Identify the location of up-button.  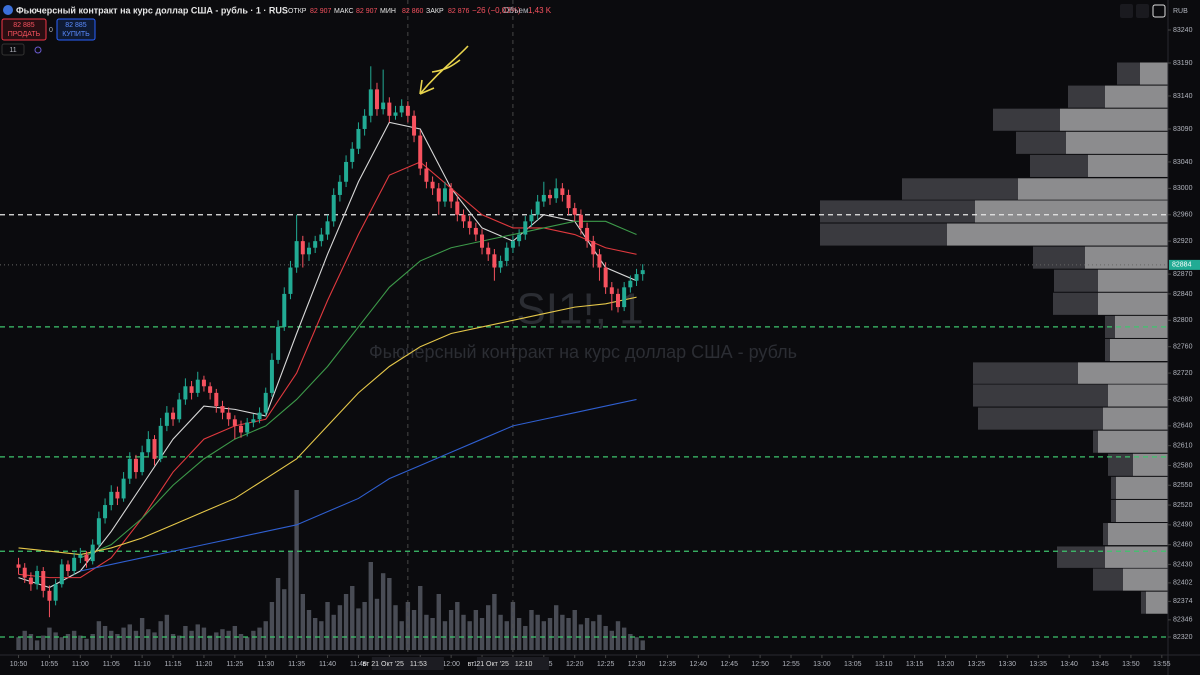
(1126, 11).